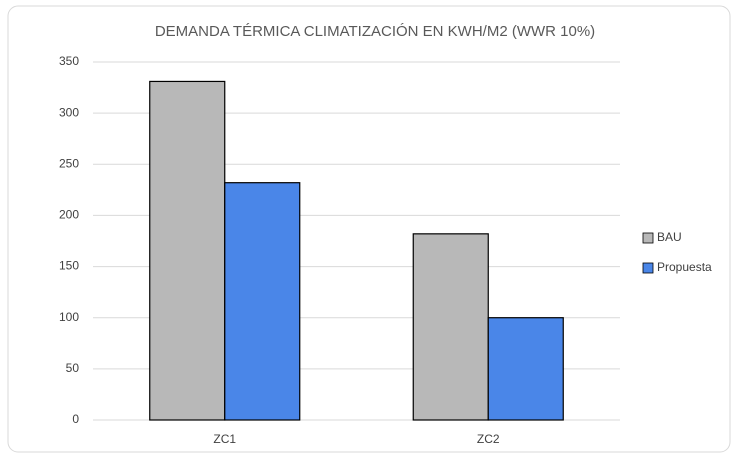 Image resolution: width=733 pixels, height=457 pixels. I want to click on y-tick-label: 150, so click(69, 266).